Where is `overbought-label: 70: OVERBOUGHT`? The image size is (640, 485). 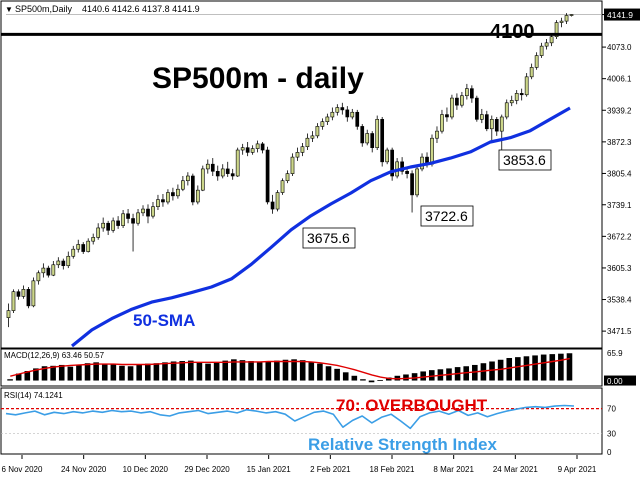
overbought-label: 70: OVERBOUGHT is located at coordinates (412, 405).